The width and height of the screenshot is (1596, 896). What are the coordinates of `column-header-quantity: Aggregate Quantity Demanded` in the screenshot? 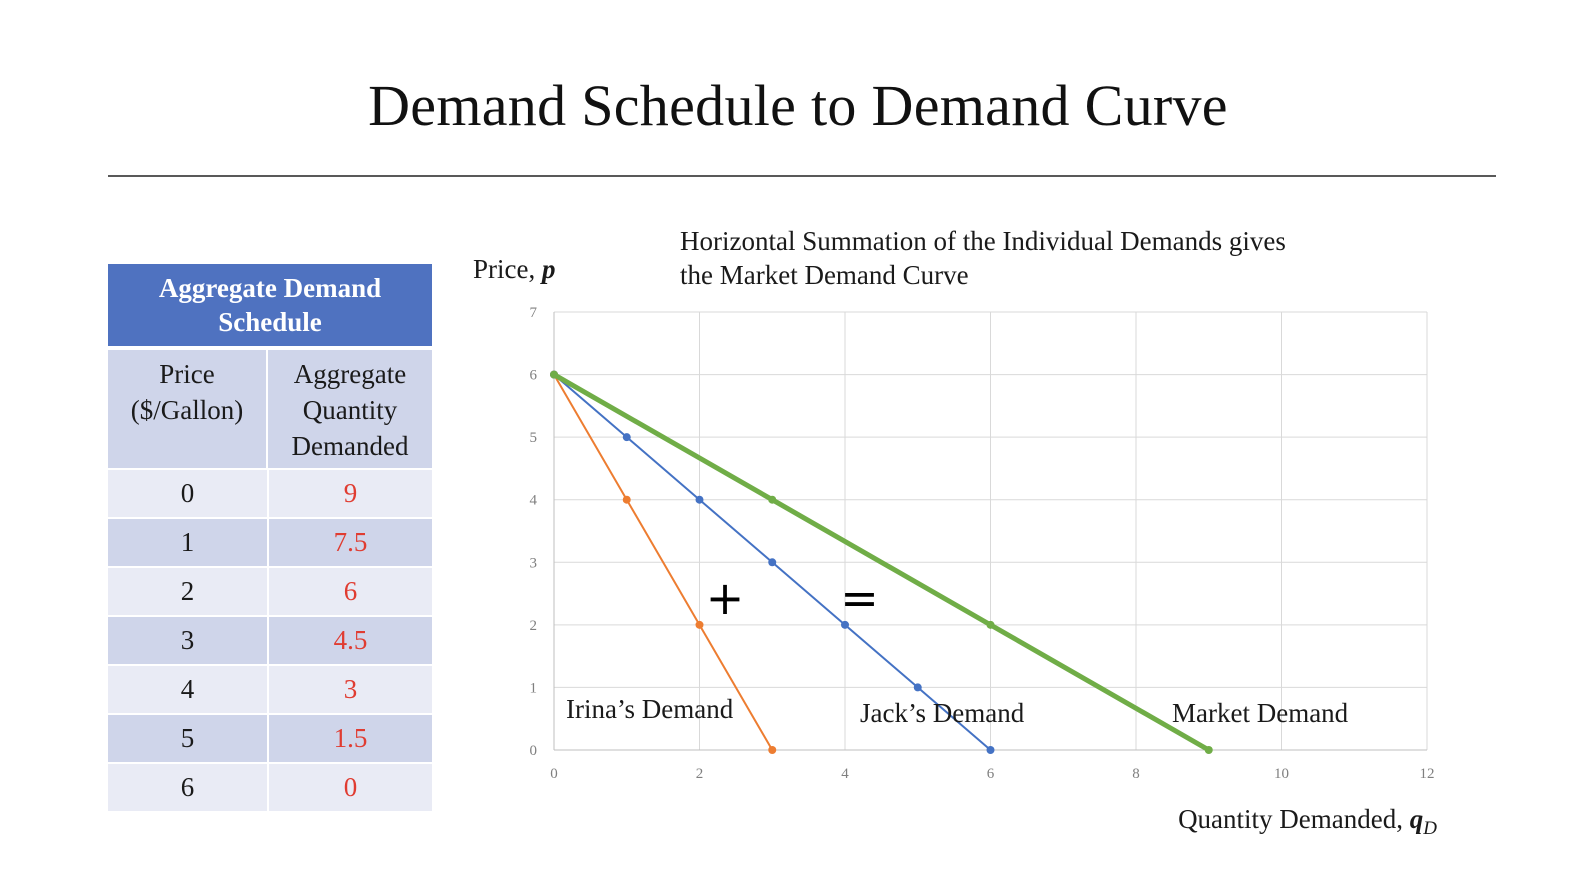 It's located at (350, 409).